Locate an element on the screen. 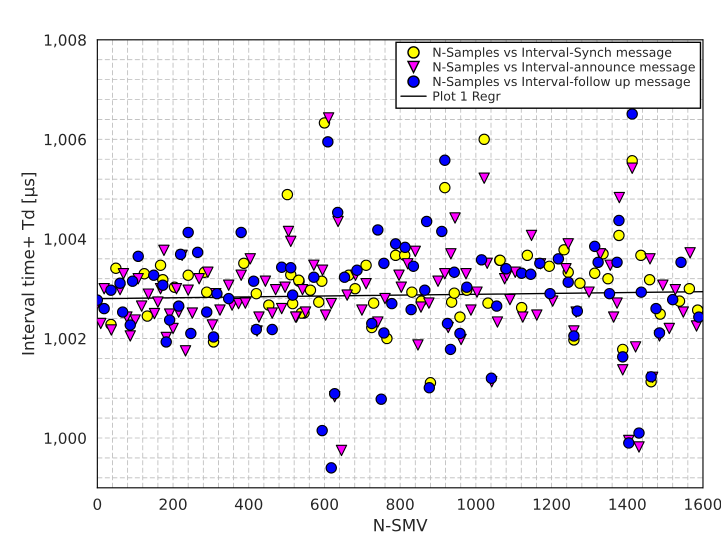 This screenshot has width=721, height=545. x-tick-label: 200 is located at coordinates (173, 504).